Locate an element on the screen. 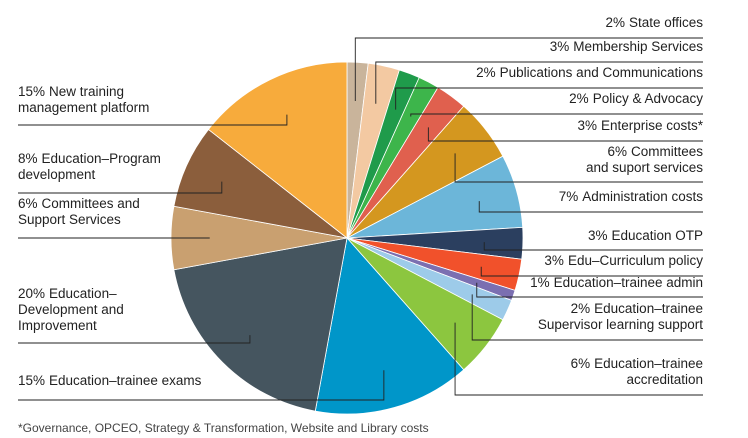 This screenshot has width=748, height=438. category-label: Committees is located at coordinates (667, 151).